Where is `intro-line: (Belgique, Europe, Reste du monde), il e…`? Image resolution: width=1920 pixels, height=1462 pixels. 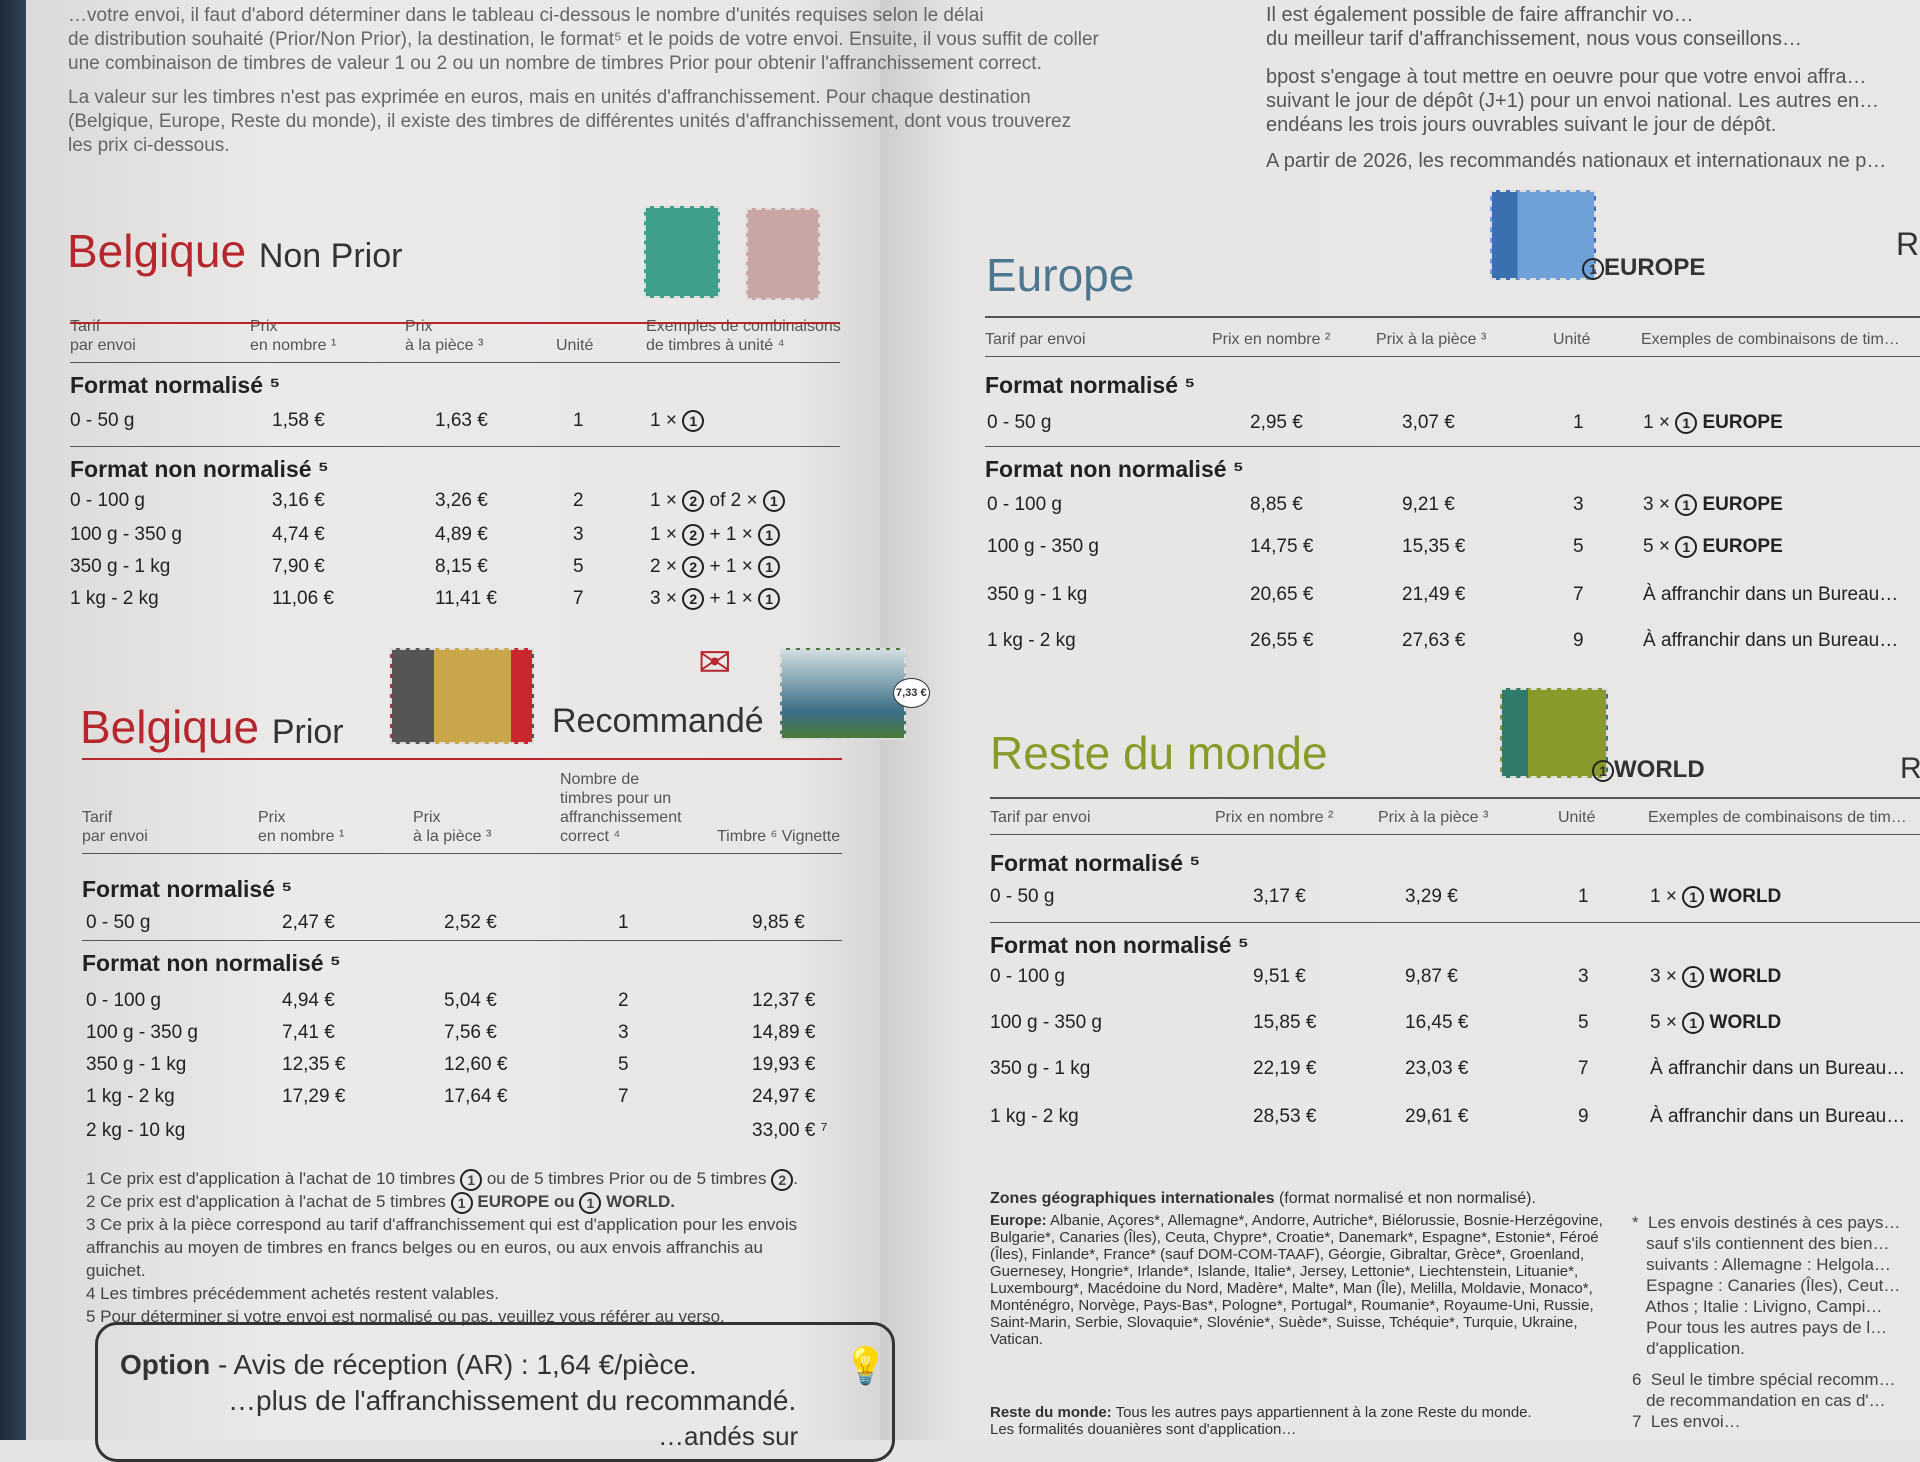
intro-line: (Belgique, Europe, Reste du monde), il e… is located at coordinates (570, 121).